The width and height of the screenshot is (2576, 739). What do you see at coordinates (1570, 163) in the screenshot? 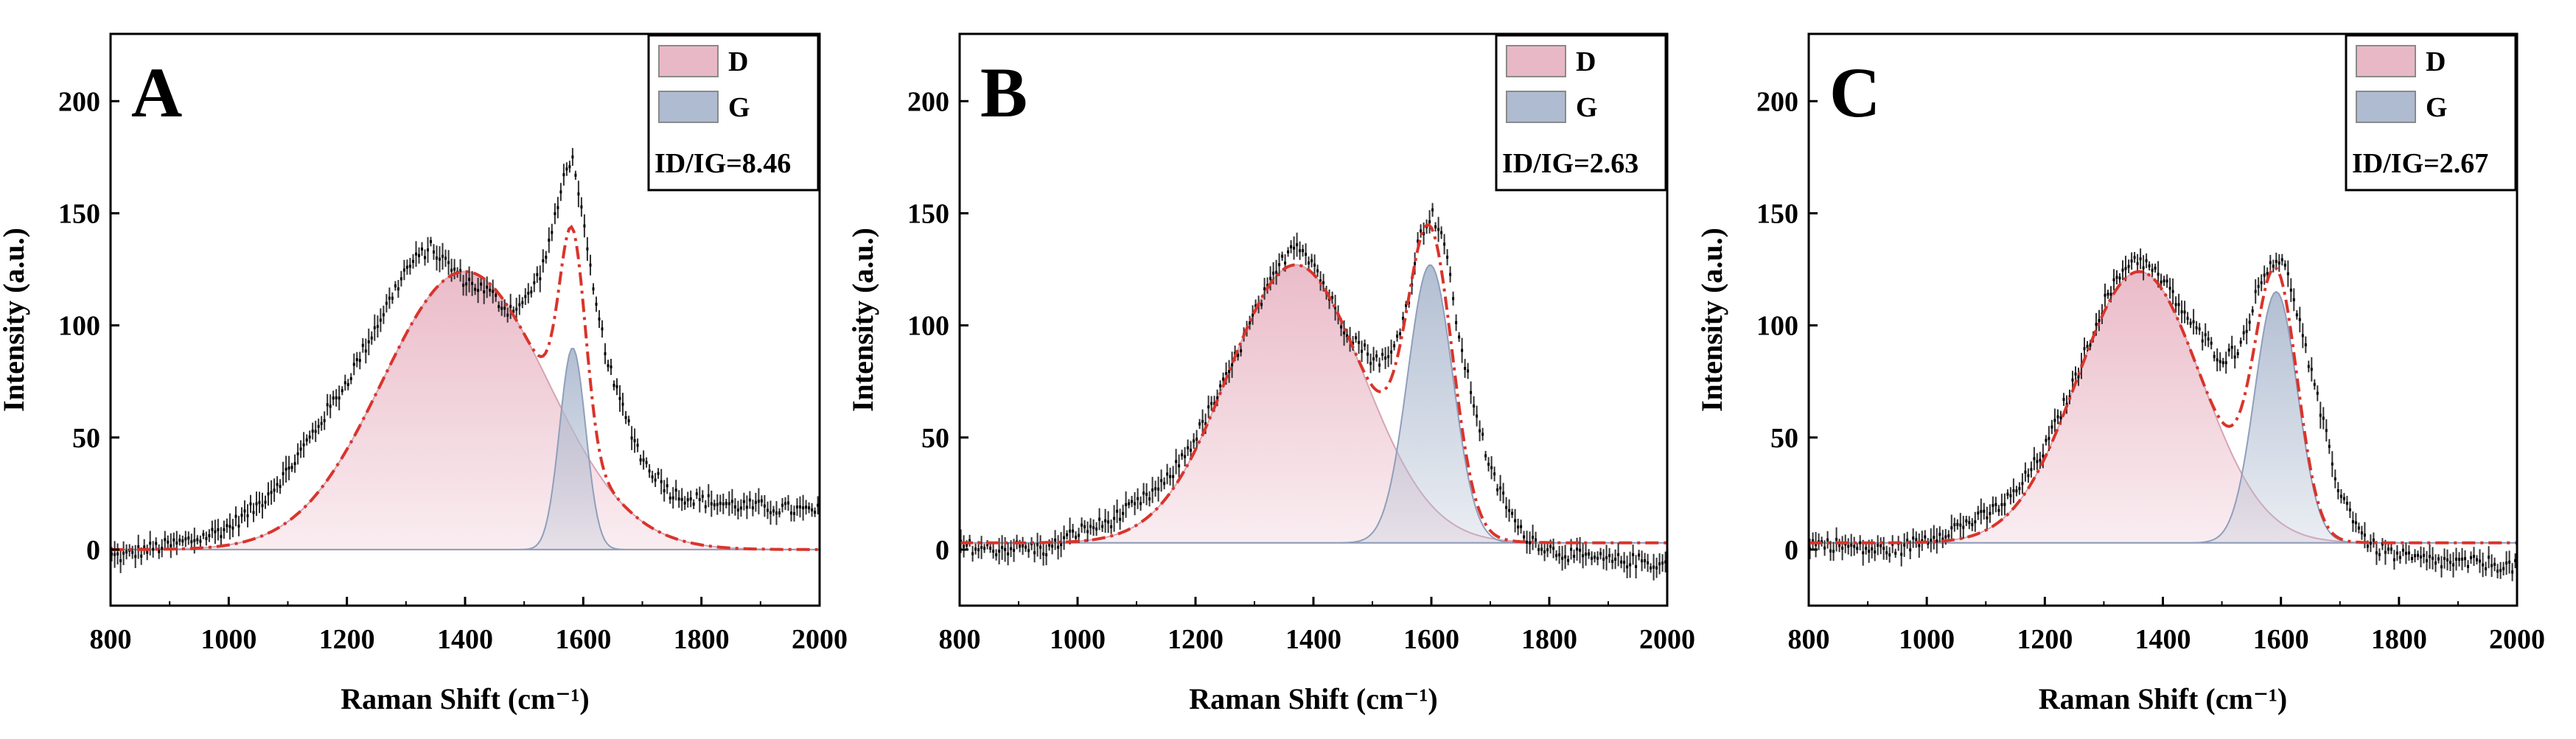
I see `ratio-annotation: ID/IG=2.63` at bounding box center [1570, 163].